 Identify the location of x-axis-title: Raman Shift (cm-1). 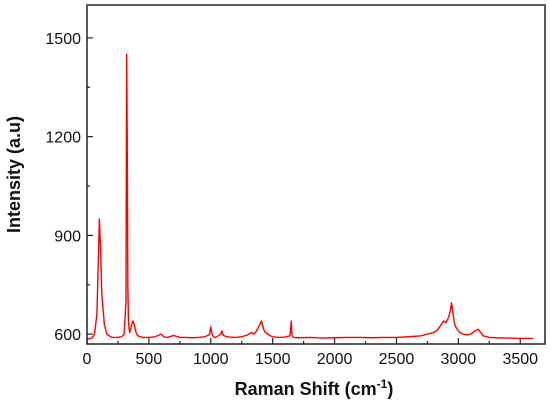
(314, 388).